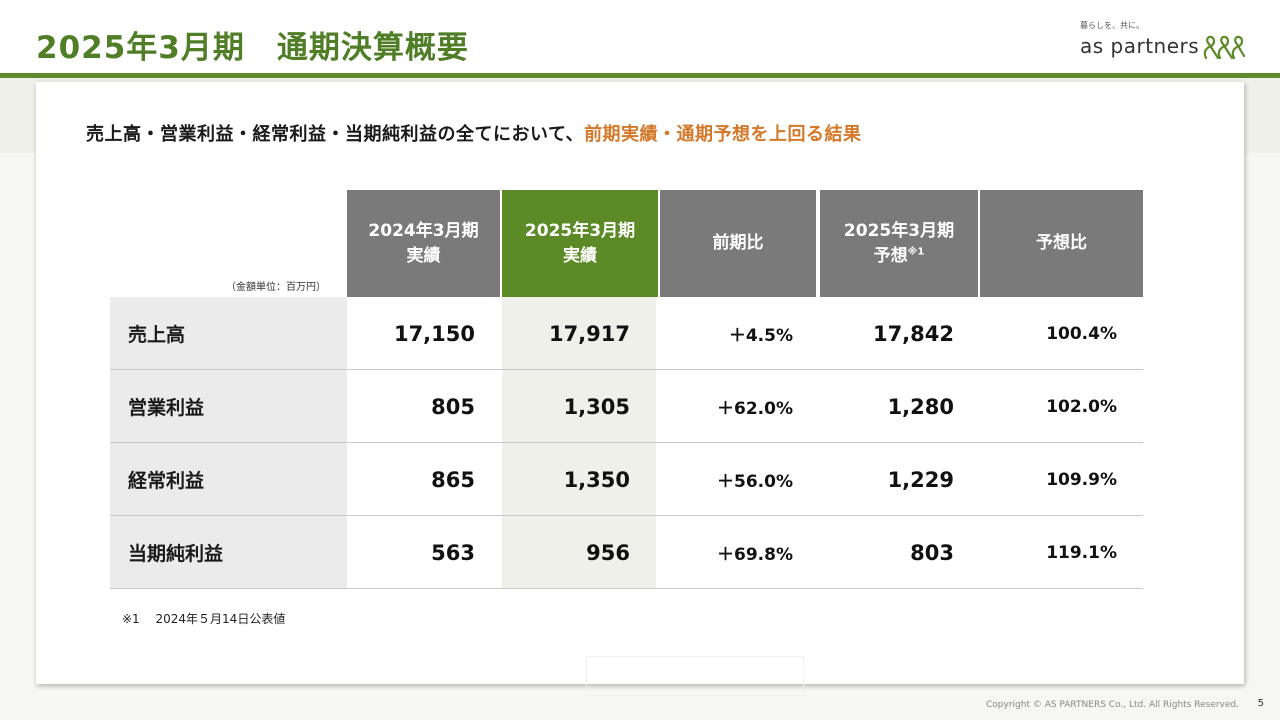 Image resolution: width=1280 pixels, height=720 pixels. Describe the element at coordinates (580, 243) in the screenshot. I see `column-header-fy2025-actual: 2025年3月期 実績` at that location.